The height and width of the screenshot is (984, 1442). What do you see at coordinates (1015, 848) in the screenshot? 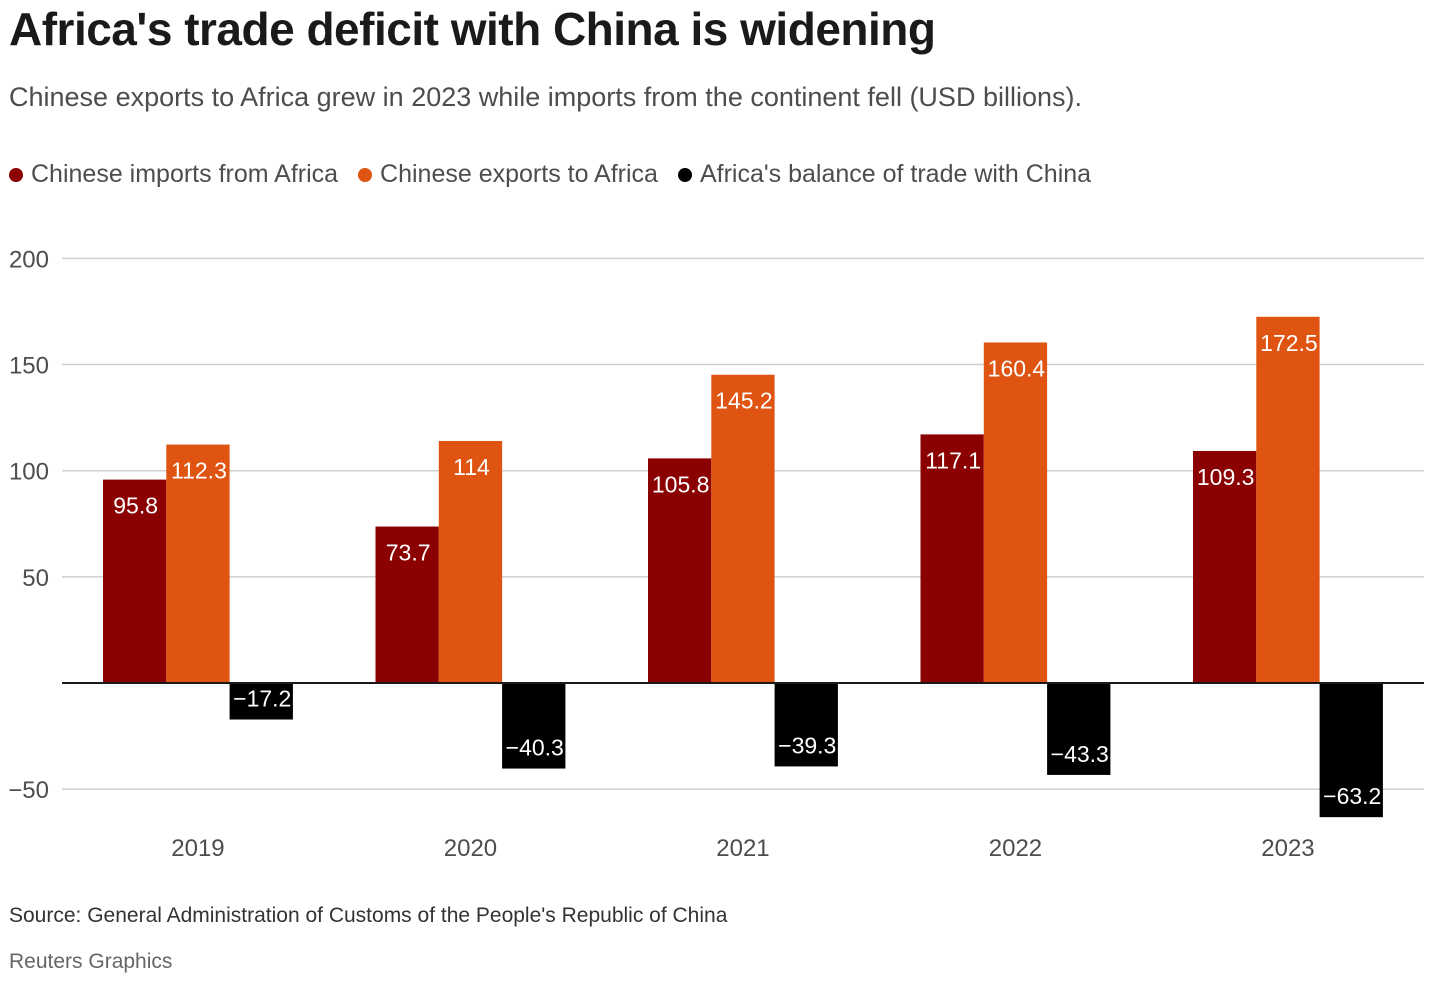
I see `x-tick-label: 2022` at bounding box center [1015, 848].